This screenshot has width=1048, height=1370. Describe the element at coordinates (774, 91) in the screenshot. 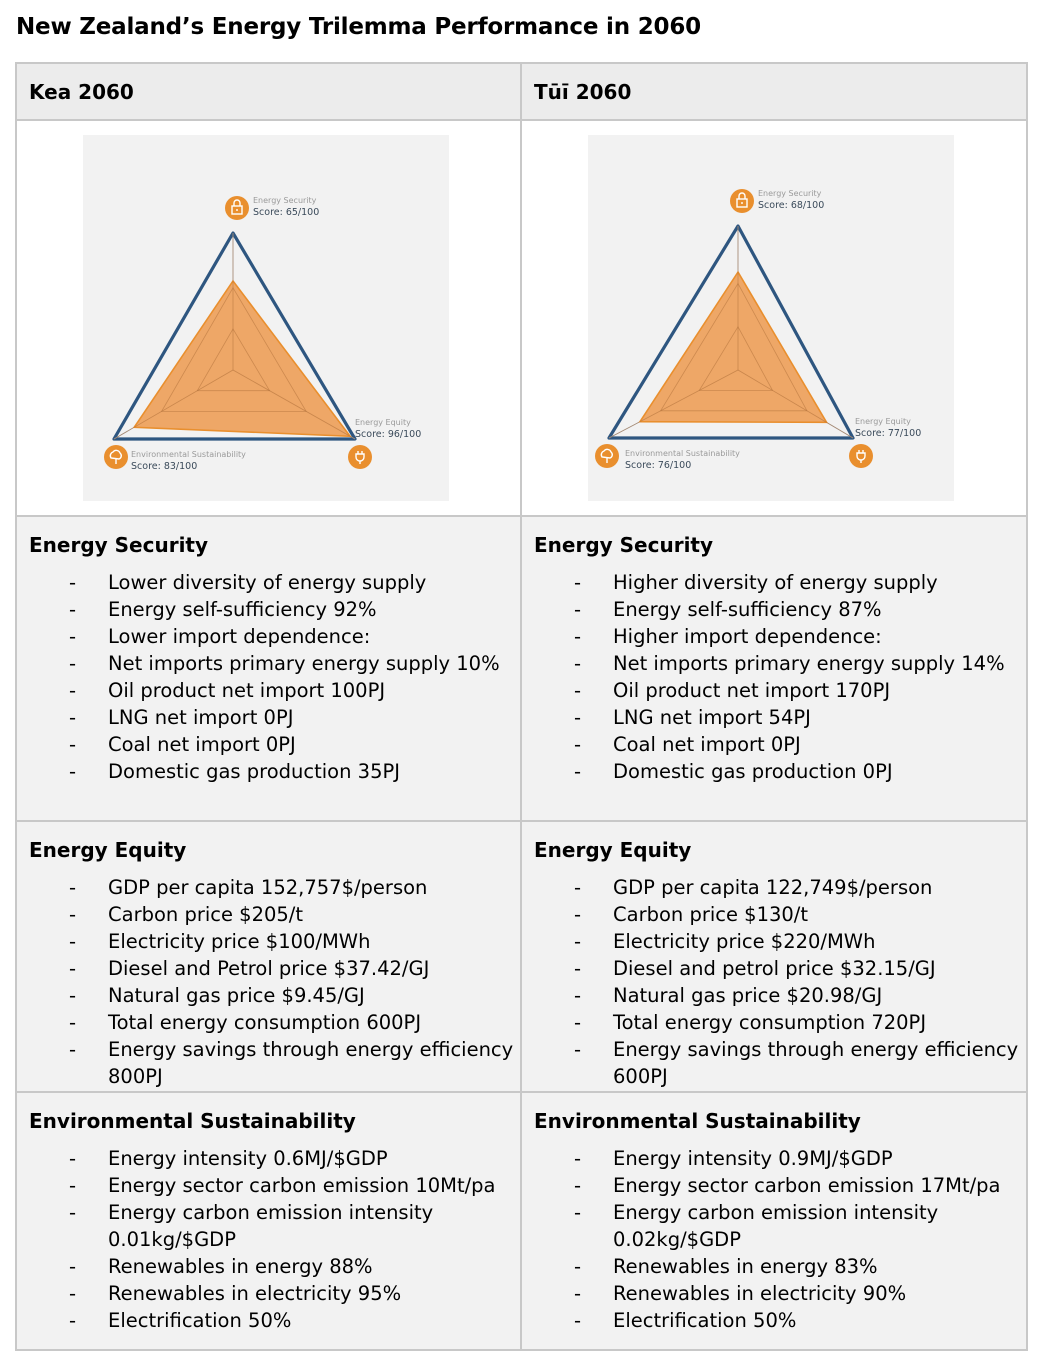

I see `column-header-tui: Tūī 2060` at that location.